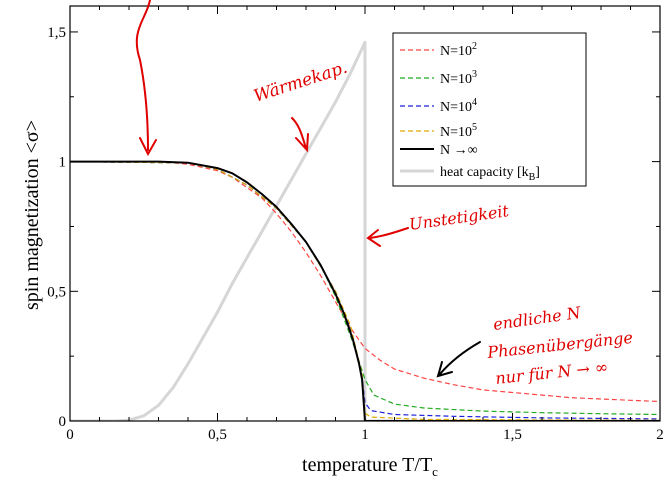 This screenshot has width=668, height=484. I want to click on x-tick-label-4: 2, so click(660, 435).